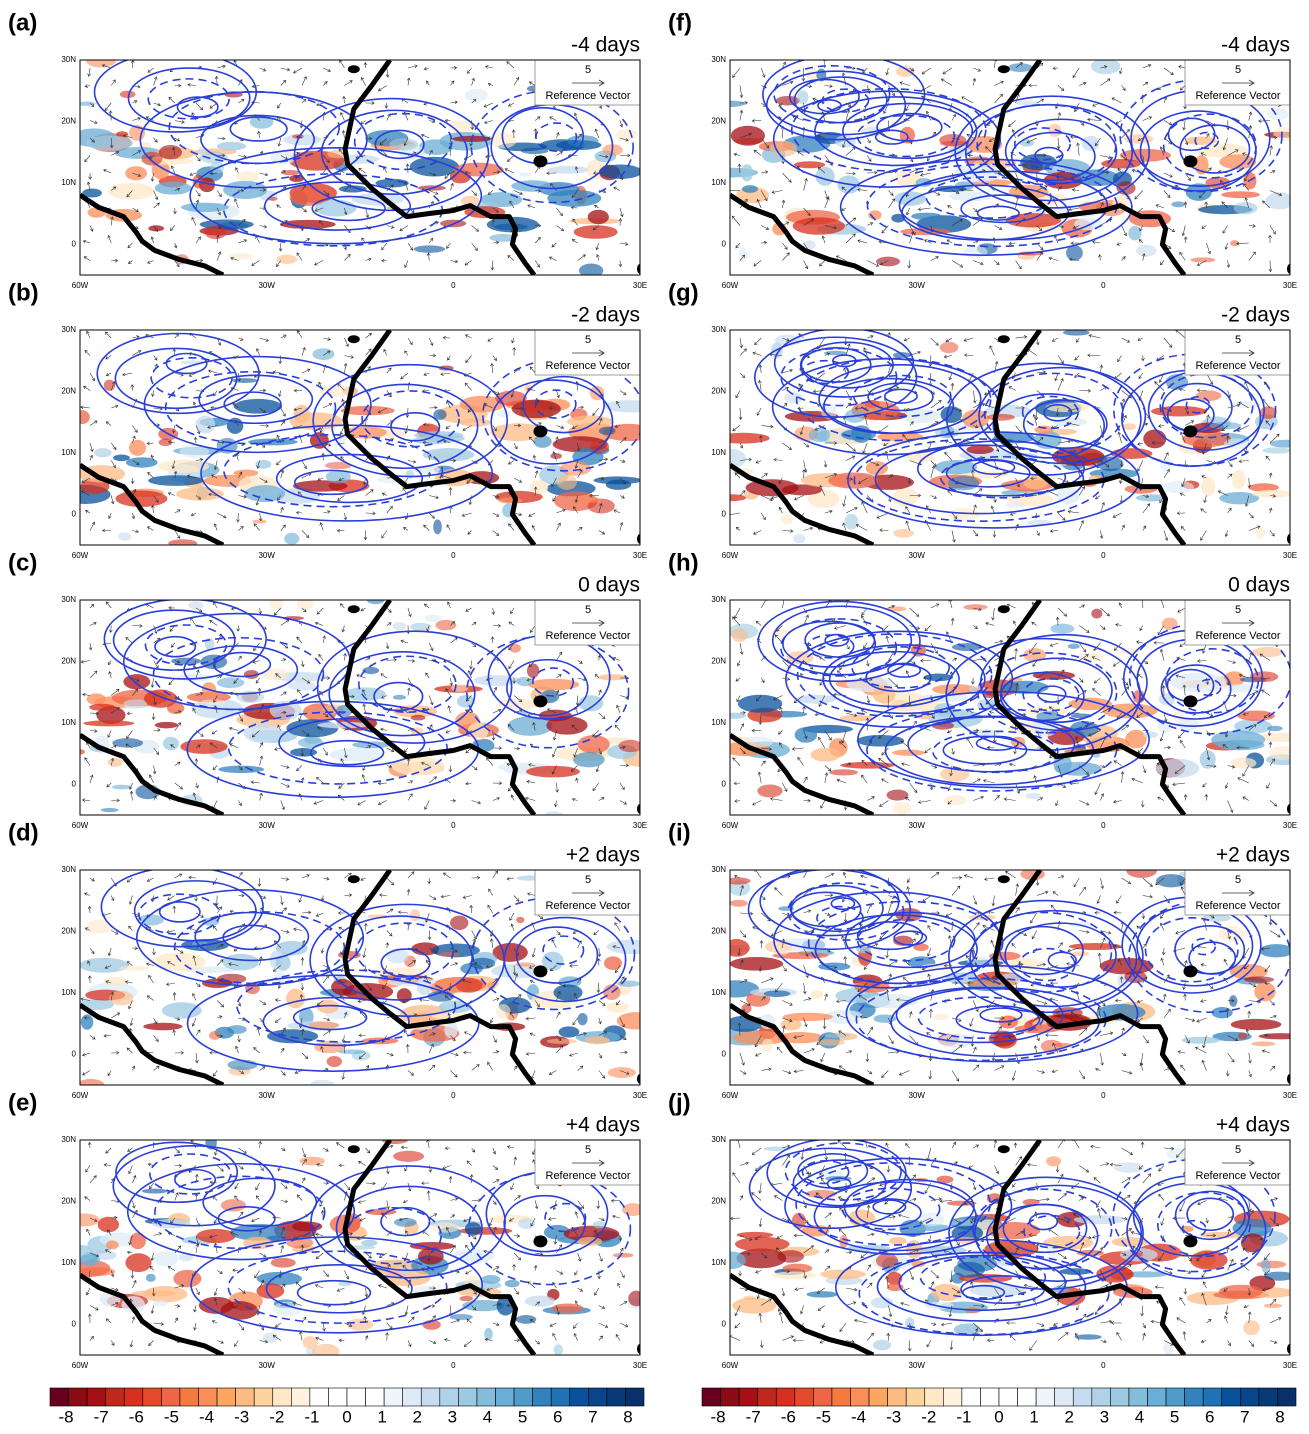 The height and width of the screenshot is (1434, 1309). I want to click on panel-title: 0 days, so click(1259, 585).